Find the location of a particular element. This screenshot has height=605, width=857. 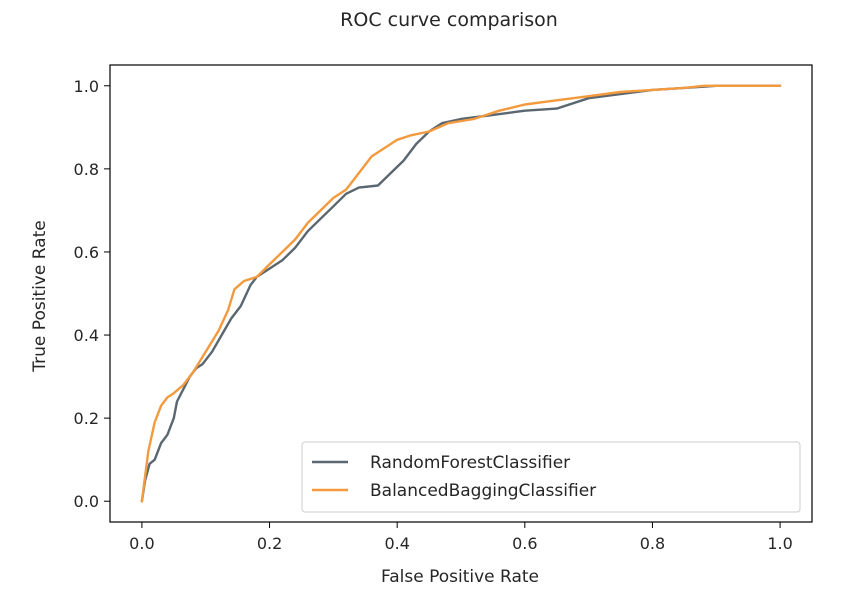

chart-title: ROC curve comparison is located at coordinates (449, 20).